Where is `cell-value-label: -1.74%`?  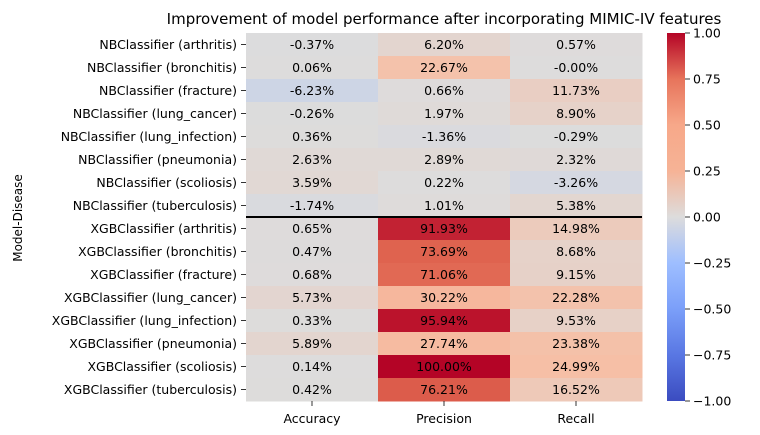 cell-value-label: -1.74% is located at coordinates (312, 205).